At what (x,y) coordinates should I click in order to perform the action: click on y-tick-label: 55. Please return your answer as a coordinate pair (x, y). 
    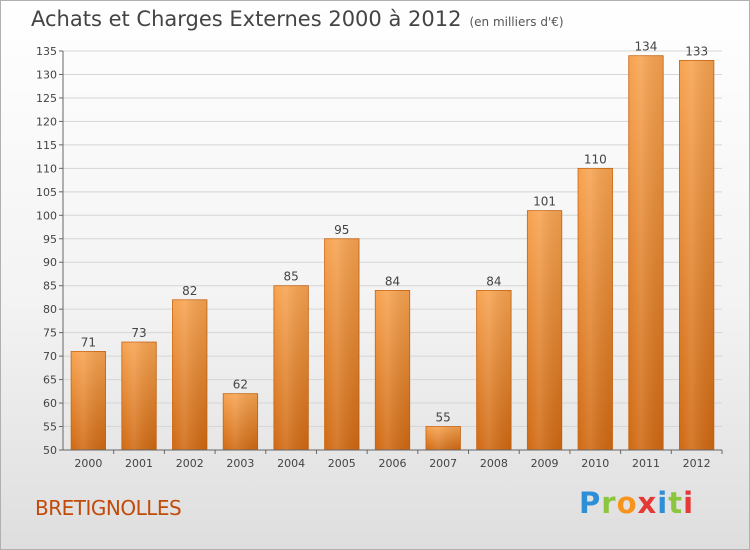
    Looking at the image, I should click on (50, 427).